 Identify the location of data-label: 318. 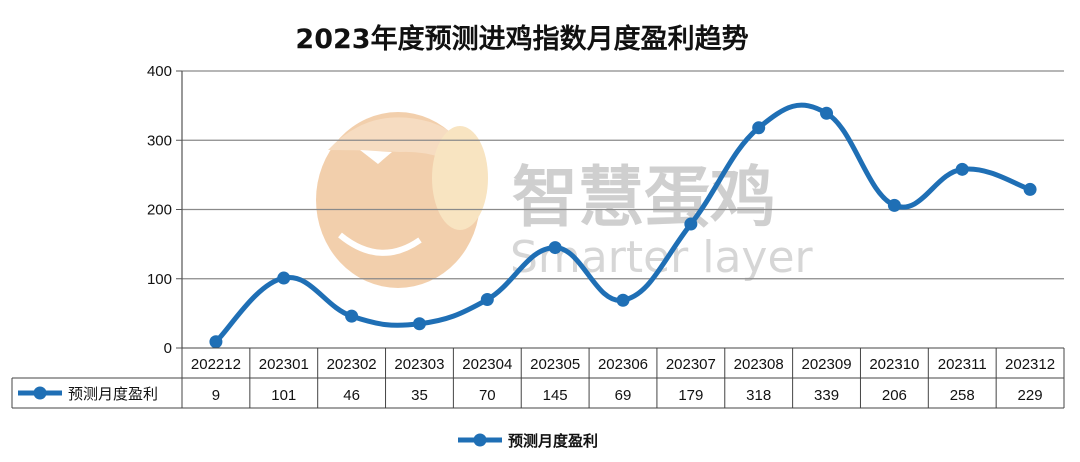
(758, 395).